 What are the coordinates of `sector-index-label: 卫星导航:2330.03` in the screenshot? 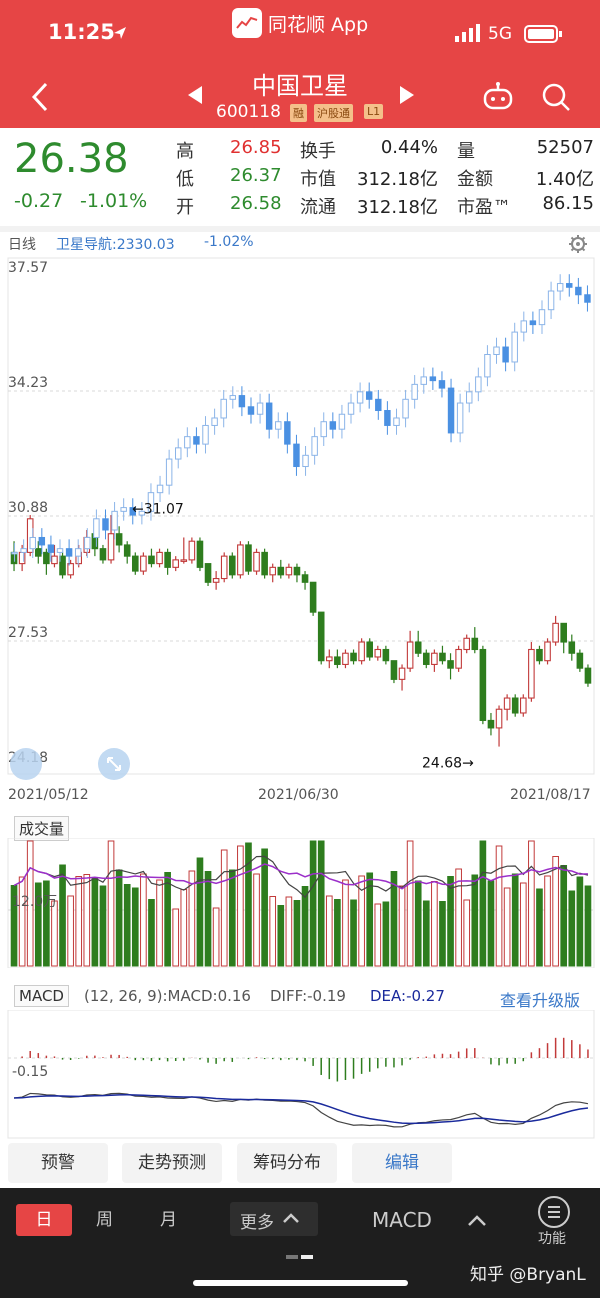 It's located at (115, 245).